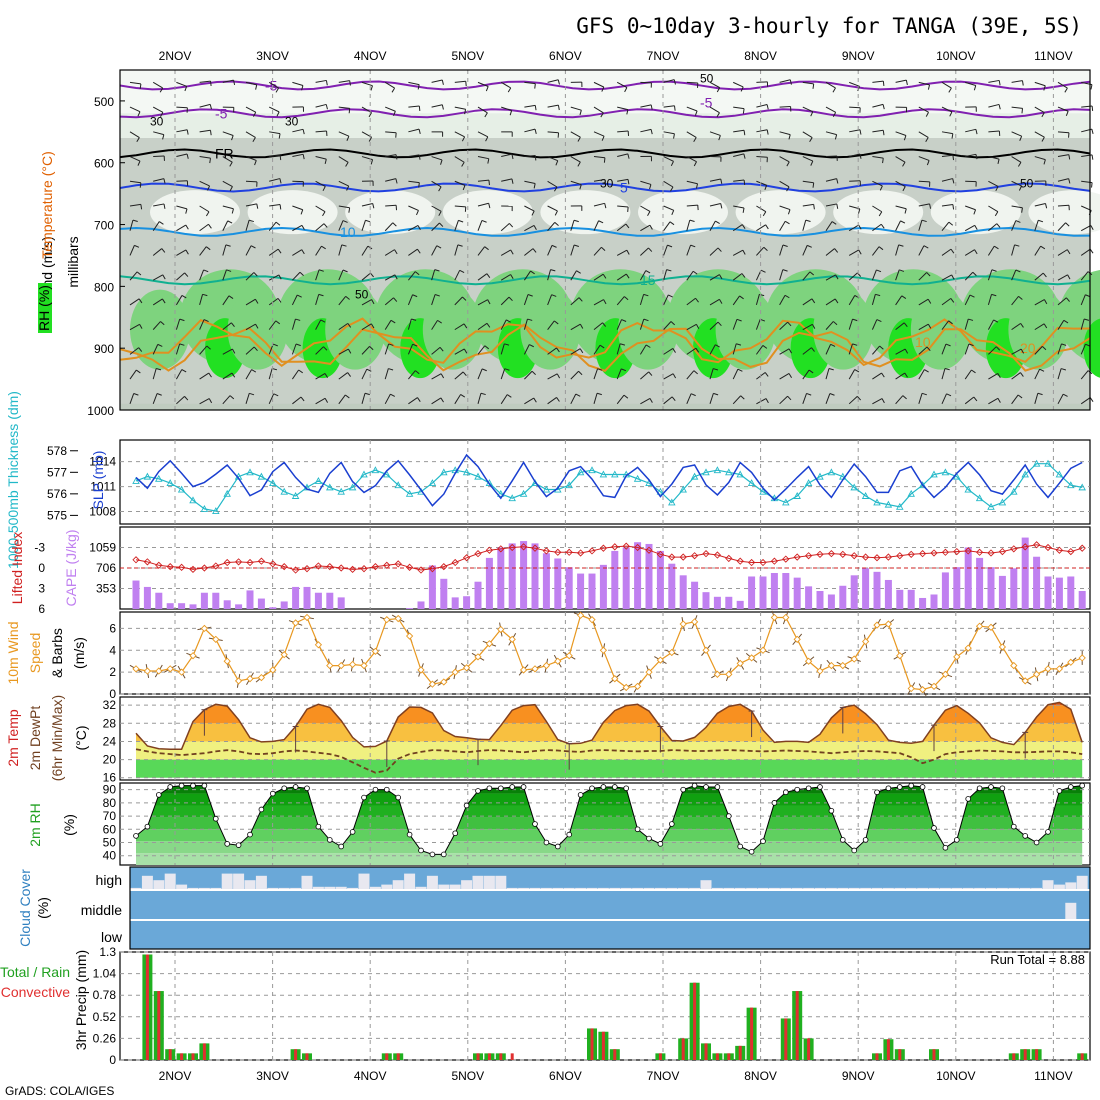 The width and height of the screenshot is (1100, 1100). Describe the element at coordinates (175, 56) in the screenshot. I see `date-tick-label: 2NOV` at that location.